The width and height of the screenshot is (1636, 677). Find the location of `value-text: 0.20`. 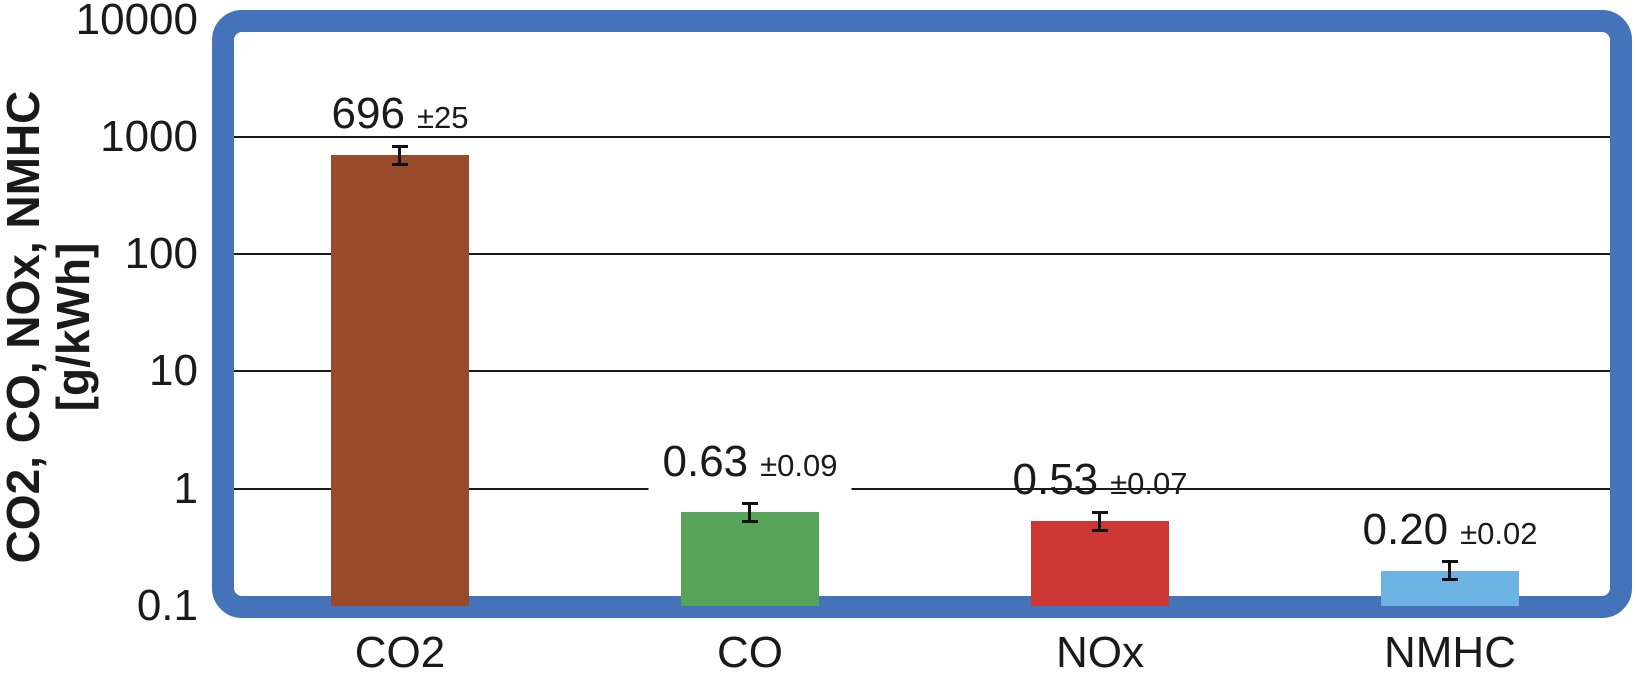

value-text: 0.20 is located at coordinates (1405, 529).